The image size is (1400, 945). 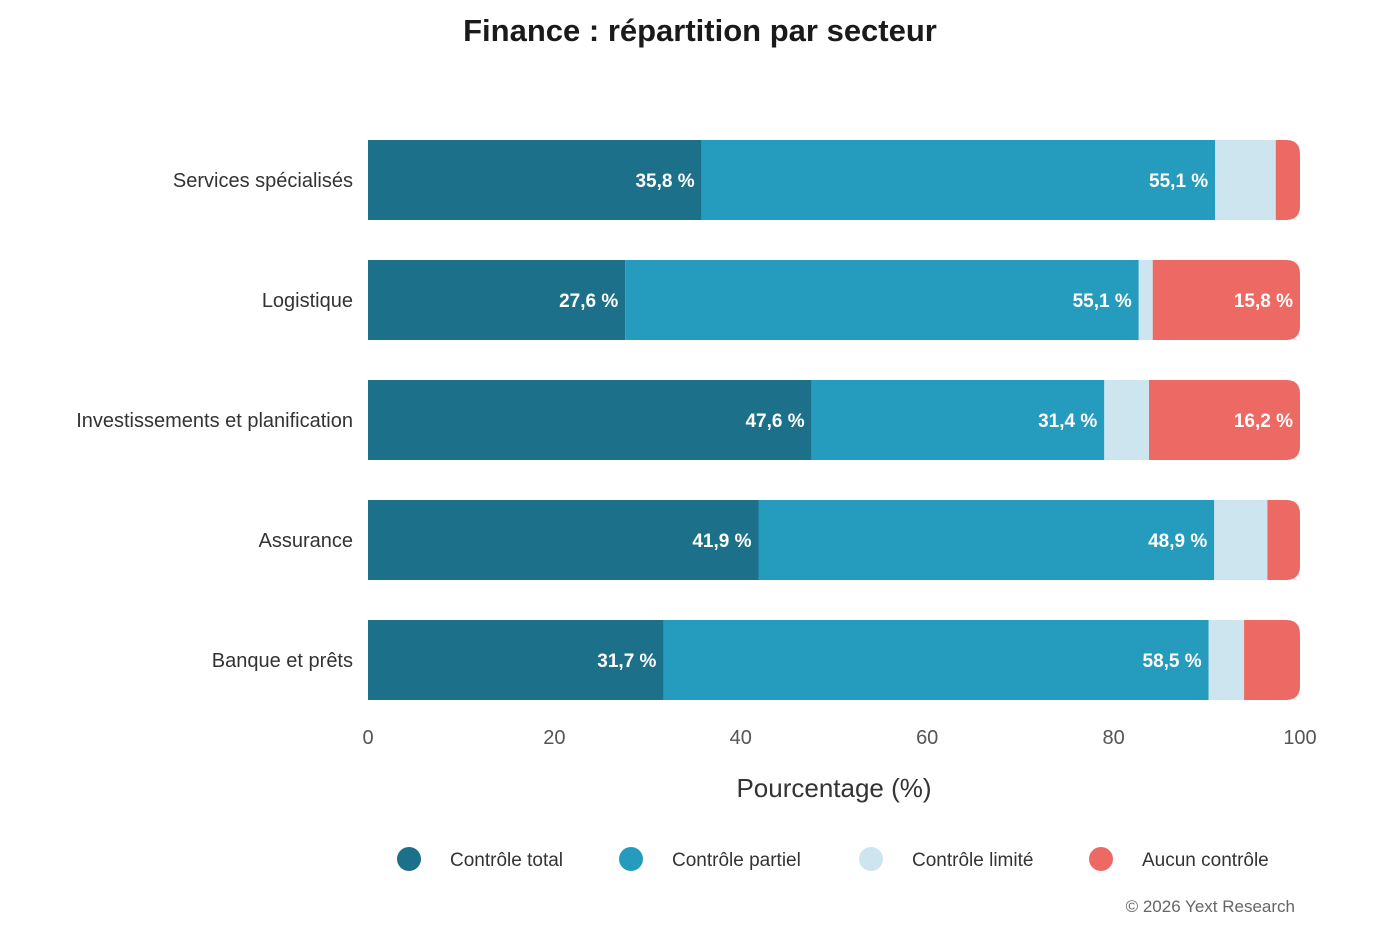 What do you see at coordinates (1067, 421) in the screenshot?
I see `data-label: 31,4 %` at bounding box center [1067, 421].